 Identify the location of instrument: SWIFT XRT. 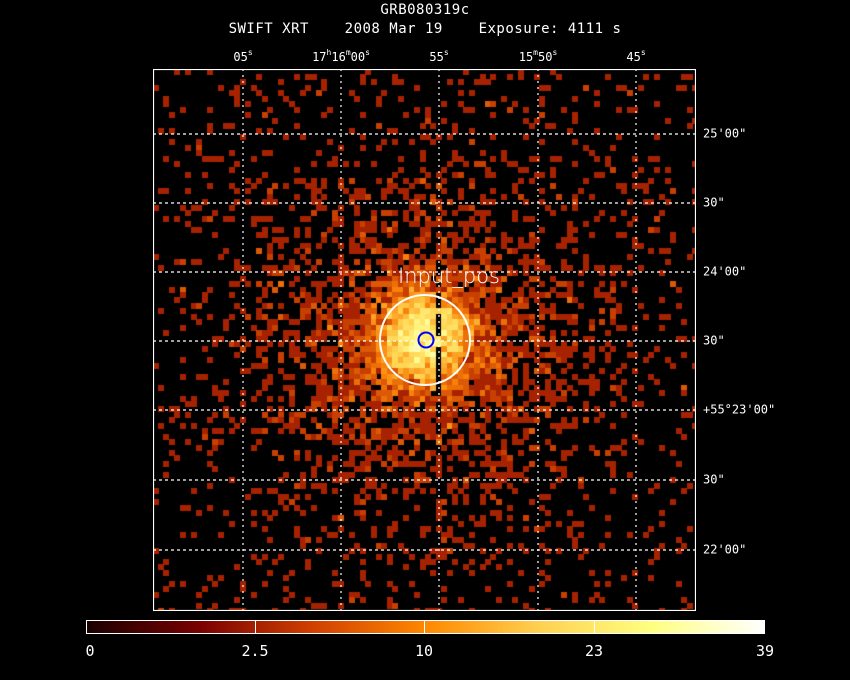
(268, 29).